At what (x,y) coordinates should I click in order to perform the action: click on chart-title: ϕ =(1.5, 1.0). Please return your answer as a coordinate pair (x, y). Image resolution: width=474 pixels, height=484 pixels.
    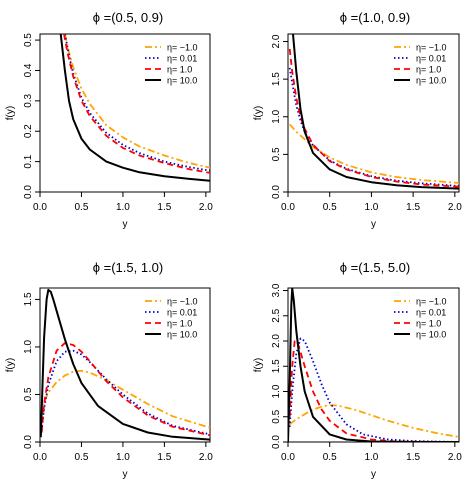
    Looking at the image, I should click on (128, 267).